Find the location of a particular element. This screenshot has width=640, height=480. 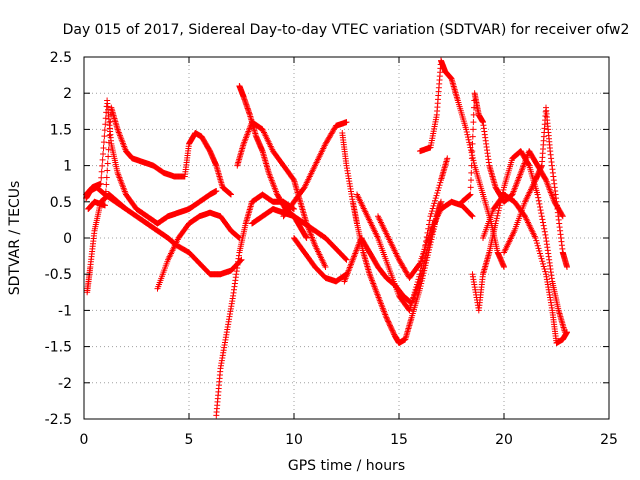

y-tick-label: -1 is located at coordinates (65, 311).